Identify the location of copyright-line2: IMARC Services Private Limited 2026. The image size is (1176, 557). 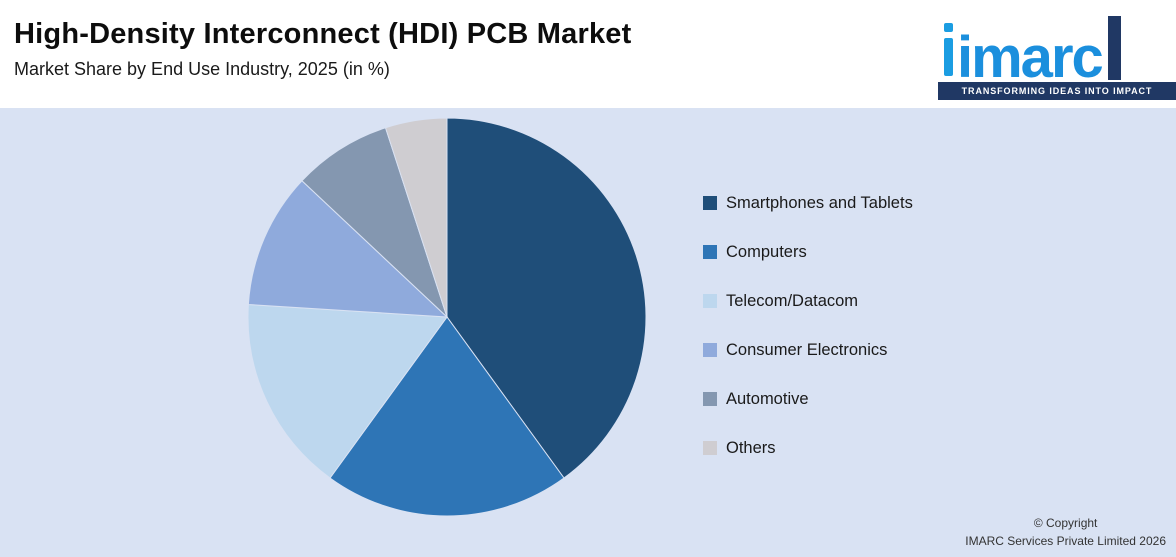
(1065, 540).